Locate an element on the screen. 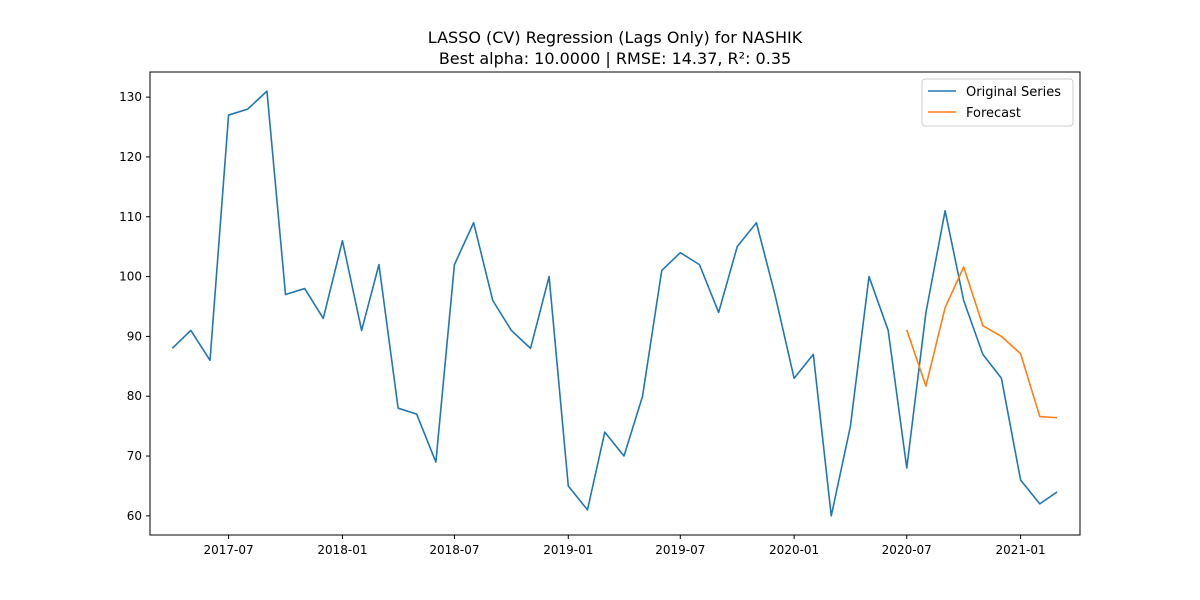 This screenshot has width=1200, height=600. legend-label-original-series: Original Series is located at coordinates (1013, 92).